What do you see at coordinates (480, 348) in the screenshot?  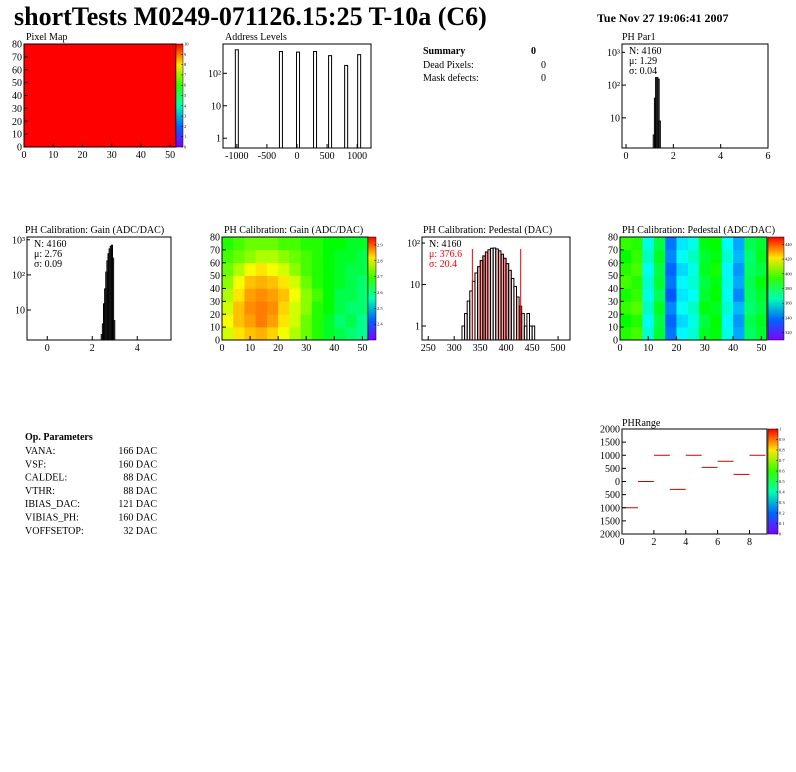 I see `x-tick-label: 350` at bounding box center [480, 348].